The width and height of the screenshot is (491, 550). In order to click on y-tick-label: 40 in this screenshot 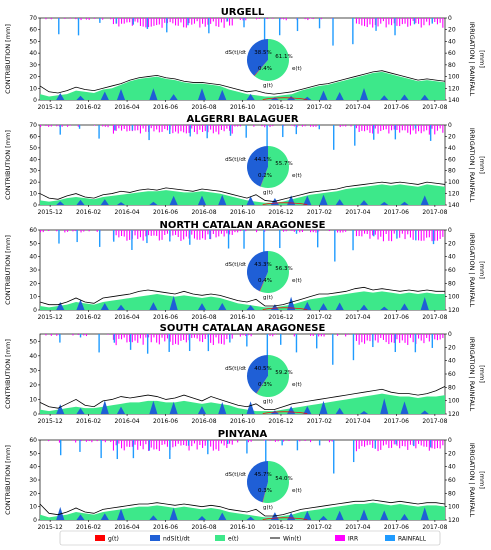, I will do `click(33, 356)`.